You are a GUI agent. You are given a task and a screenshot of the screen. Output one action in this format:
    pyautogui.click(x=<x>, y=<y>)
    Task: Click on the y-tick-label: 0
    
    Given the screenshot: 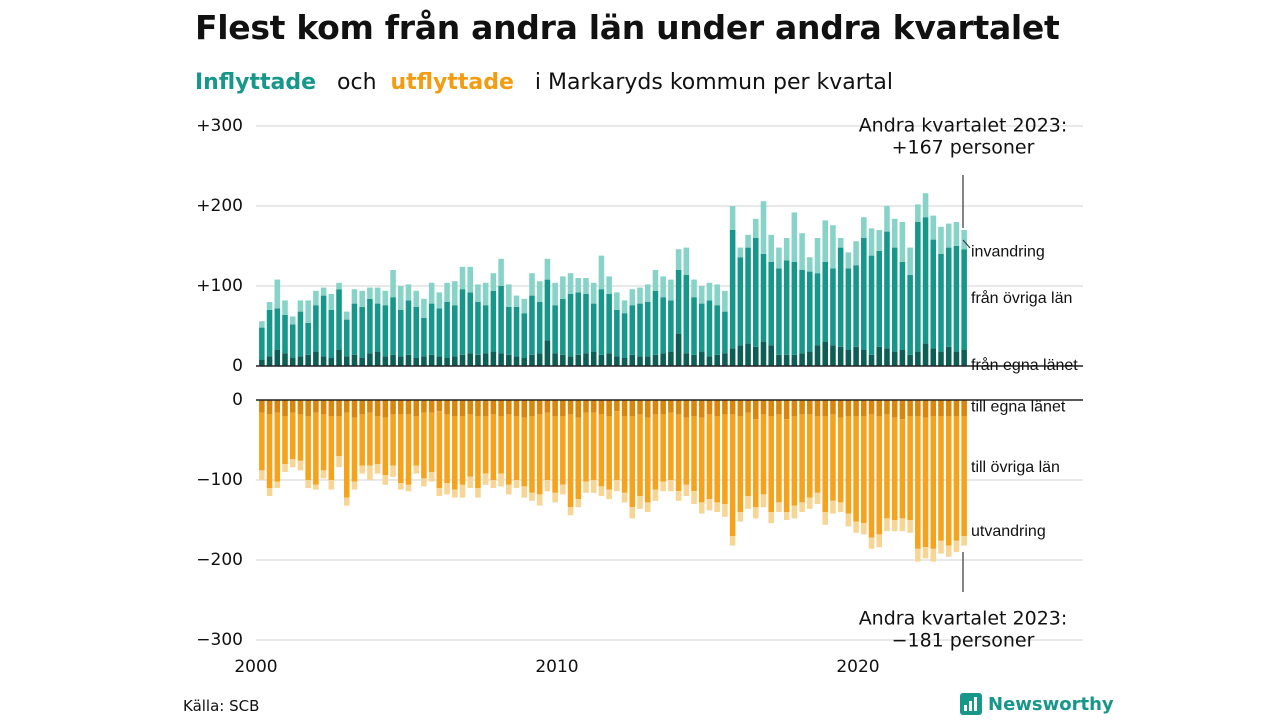 What is the action you would take?
    pyautogui.click(x=237, y=366)
    